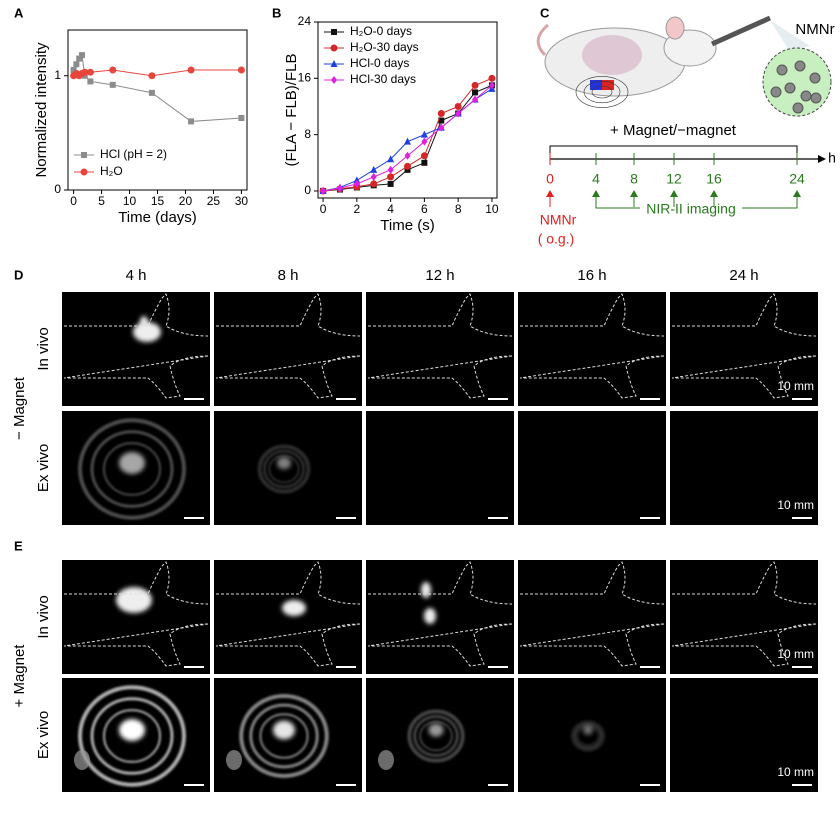  I want to click on group-label: + Magnet, so click(19, 676).